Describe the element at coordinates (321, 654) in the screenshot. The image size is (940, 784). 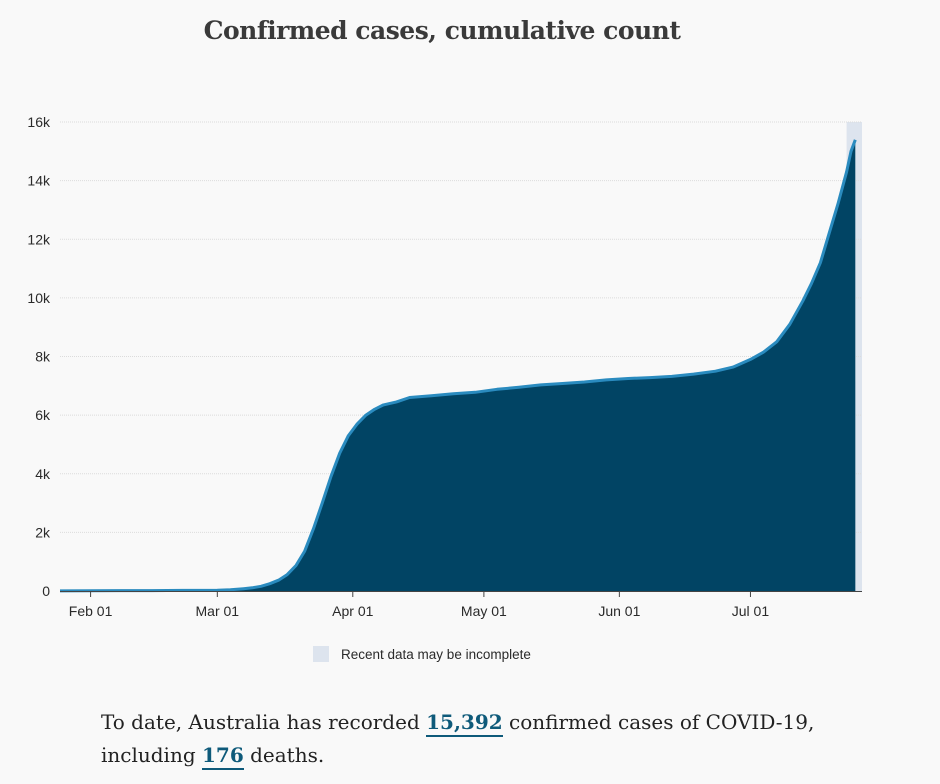
I see `legend-swatch-incomplete` at that location.